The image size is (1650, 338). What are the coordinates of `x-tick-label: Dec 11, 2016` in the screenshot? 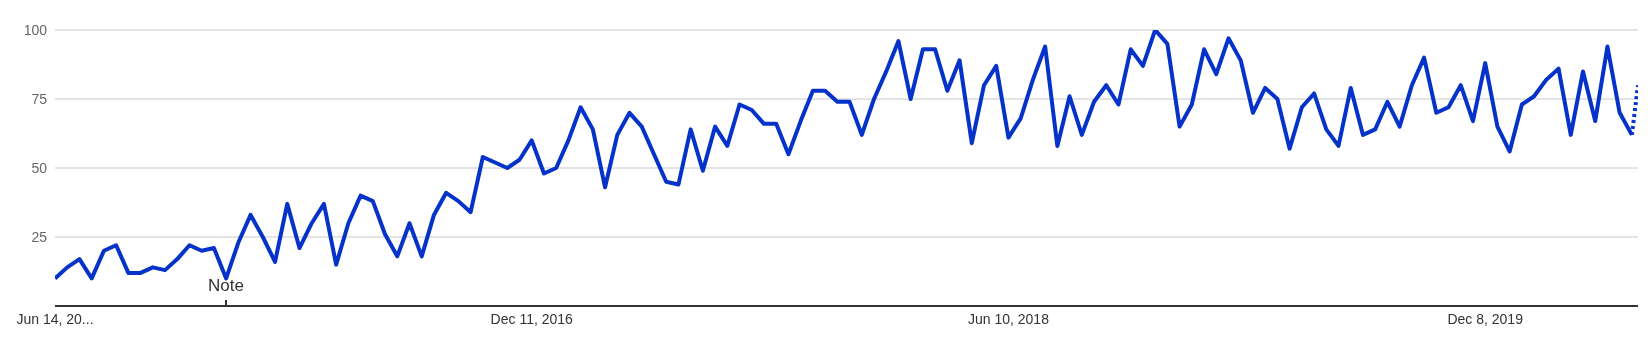 It's located at (532, 318).